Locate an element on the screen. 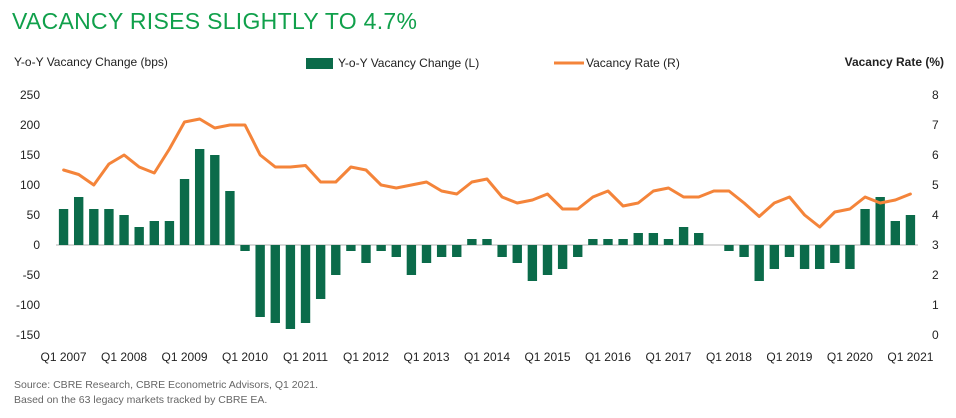 Image resolution: width=956 pixels, height=418 pixels. x-tick-label: Q1 2015 is located at coordinates (547, 357).